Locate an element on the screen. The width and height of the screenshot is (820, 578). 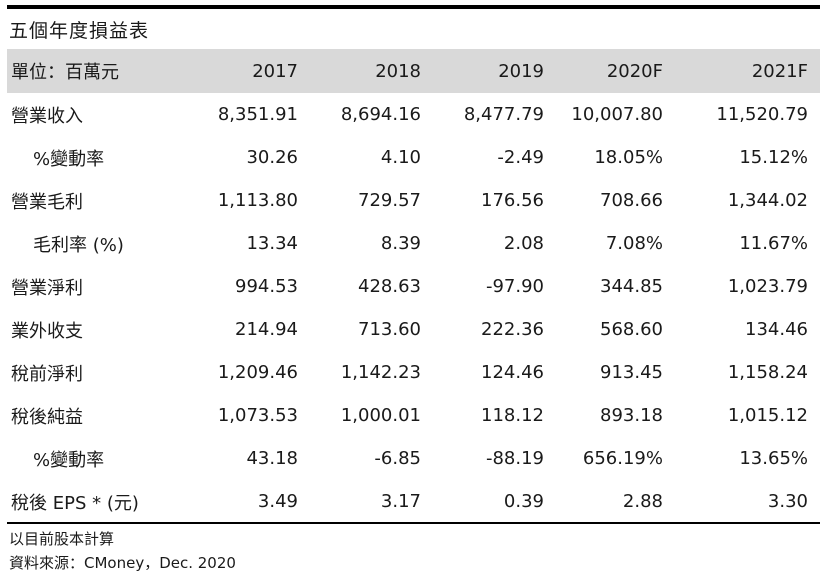
row-label: 營業毛利 is located at coordinates (47, 202).